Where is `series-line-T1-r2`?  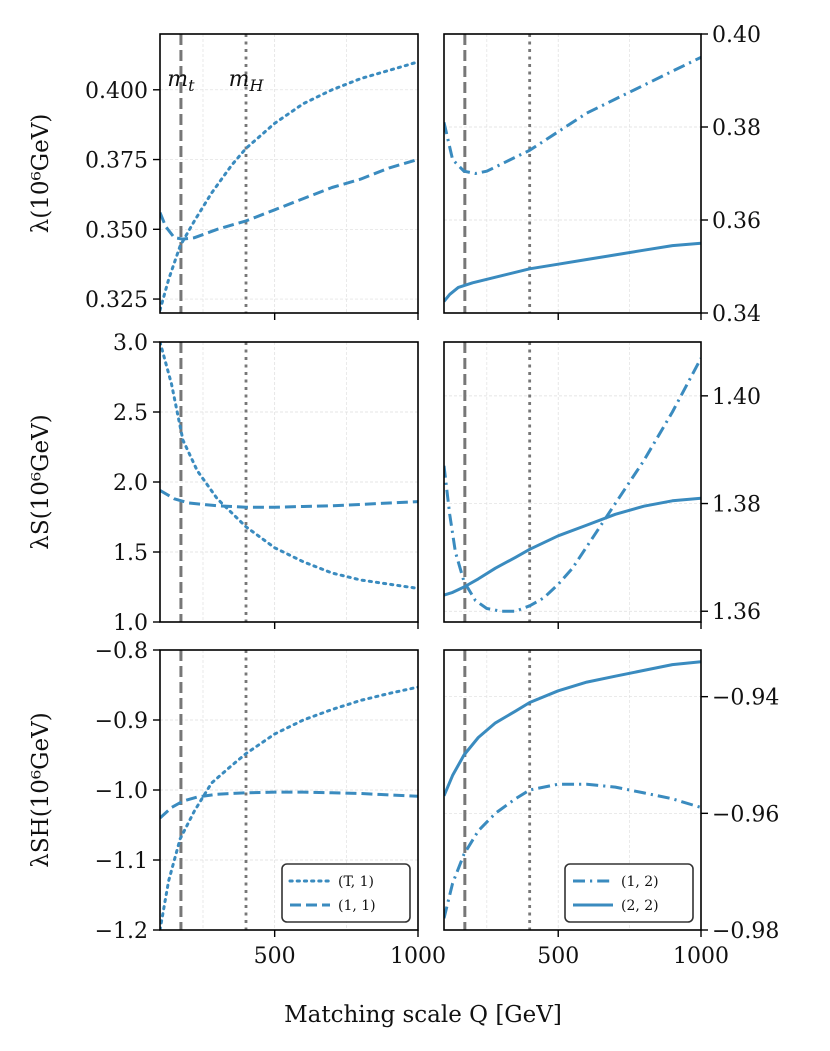
series-line-T1-r2 is located at coordinates (289, 807).